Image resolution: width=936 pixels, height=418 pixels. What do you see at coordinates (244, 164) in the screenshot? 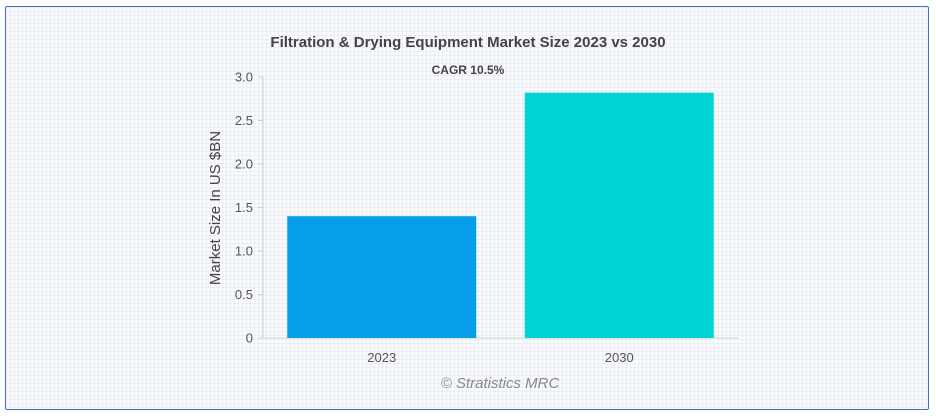
I see `y-tick-label: 2.0` at bounding box center [244, 164].